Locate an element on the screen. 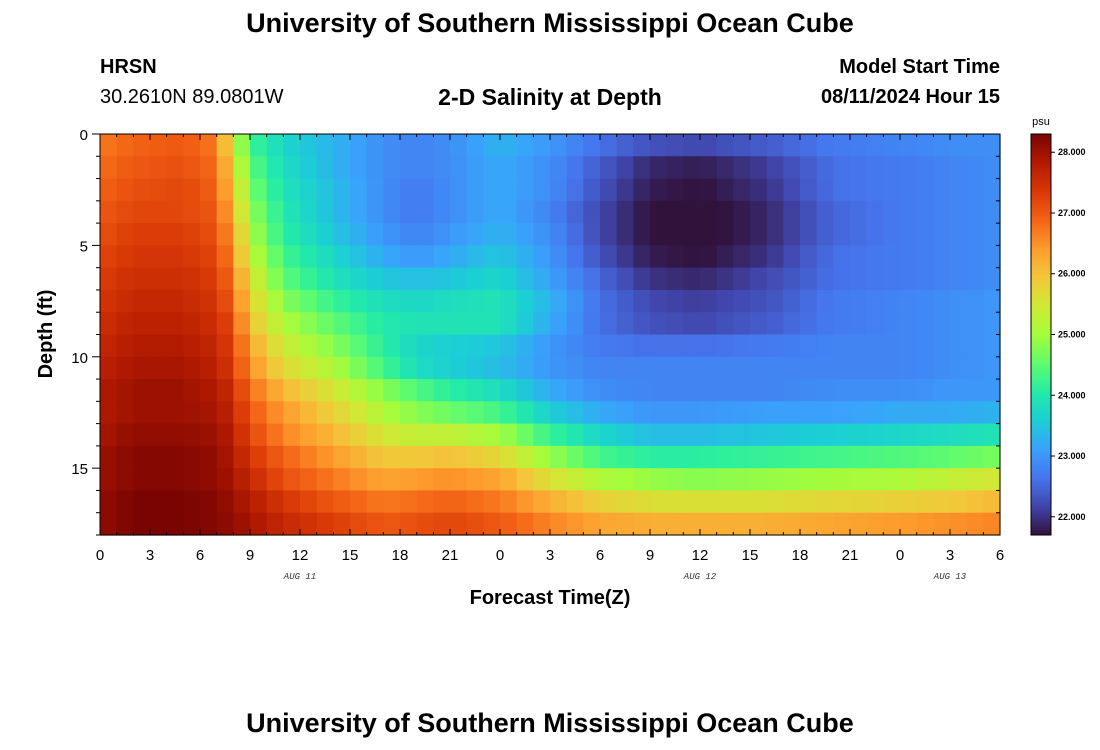 Image resolution: width=1100 pixels, height=750 pixels. colorbar-scale is located at coordinates (1041, 334).